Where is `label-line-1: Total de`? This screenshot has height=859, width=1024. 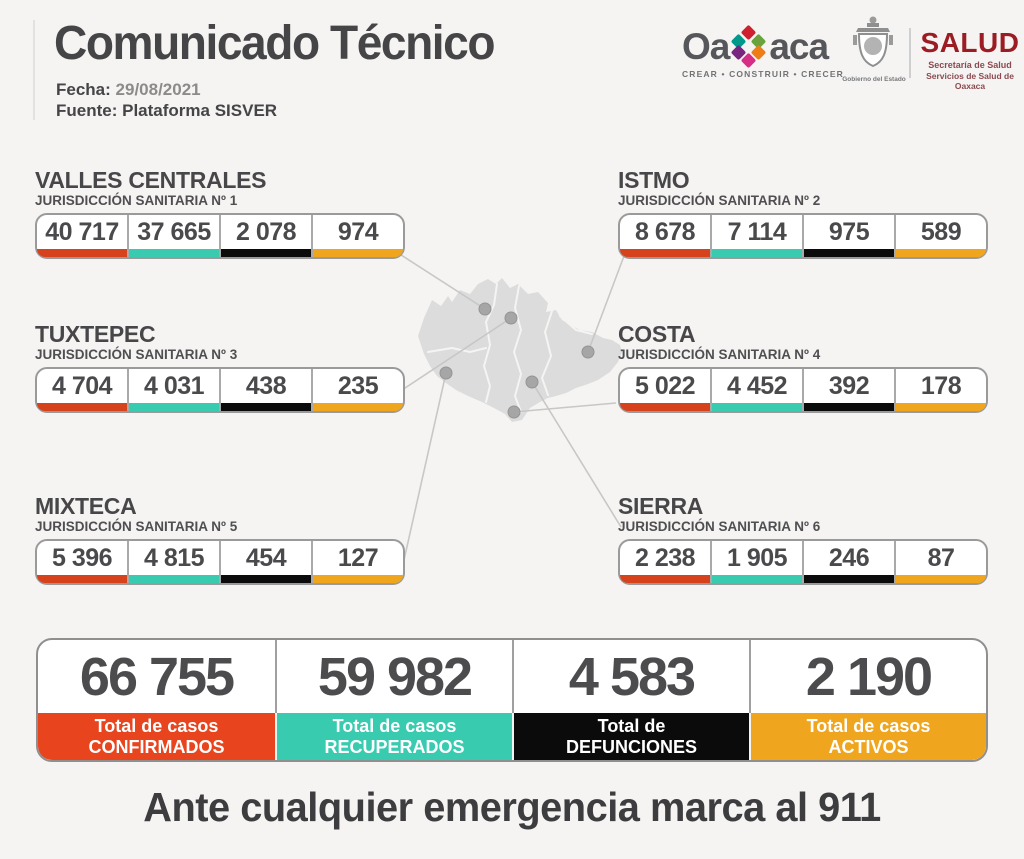
label-line-1: Total de is located at coordinates (631, 726).